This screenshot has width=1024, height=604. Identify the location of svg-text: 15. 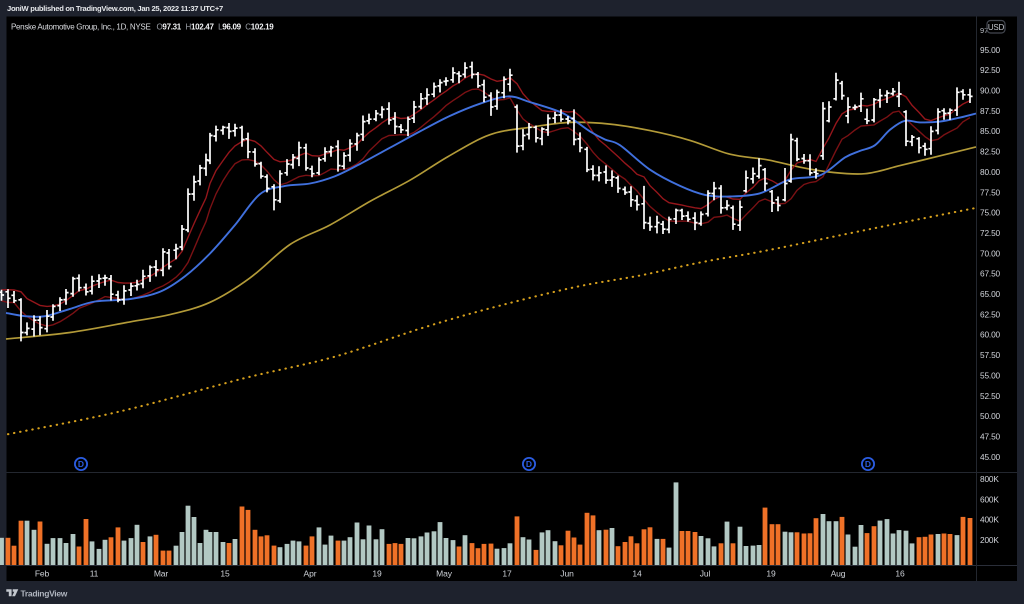
(225, 574).